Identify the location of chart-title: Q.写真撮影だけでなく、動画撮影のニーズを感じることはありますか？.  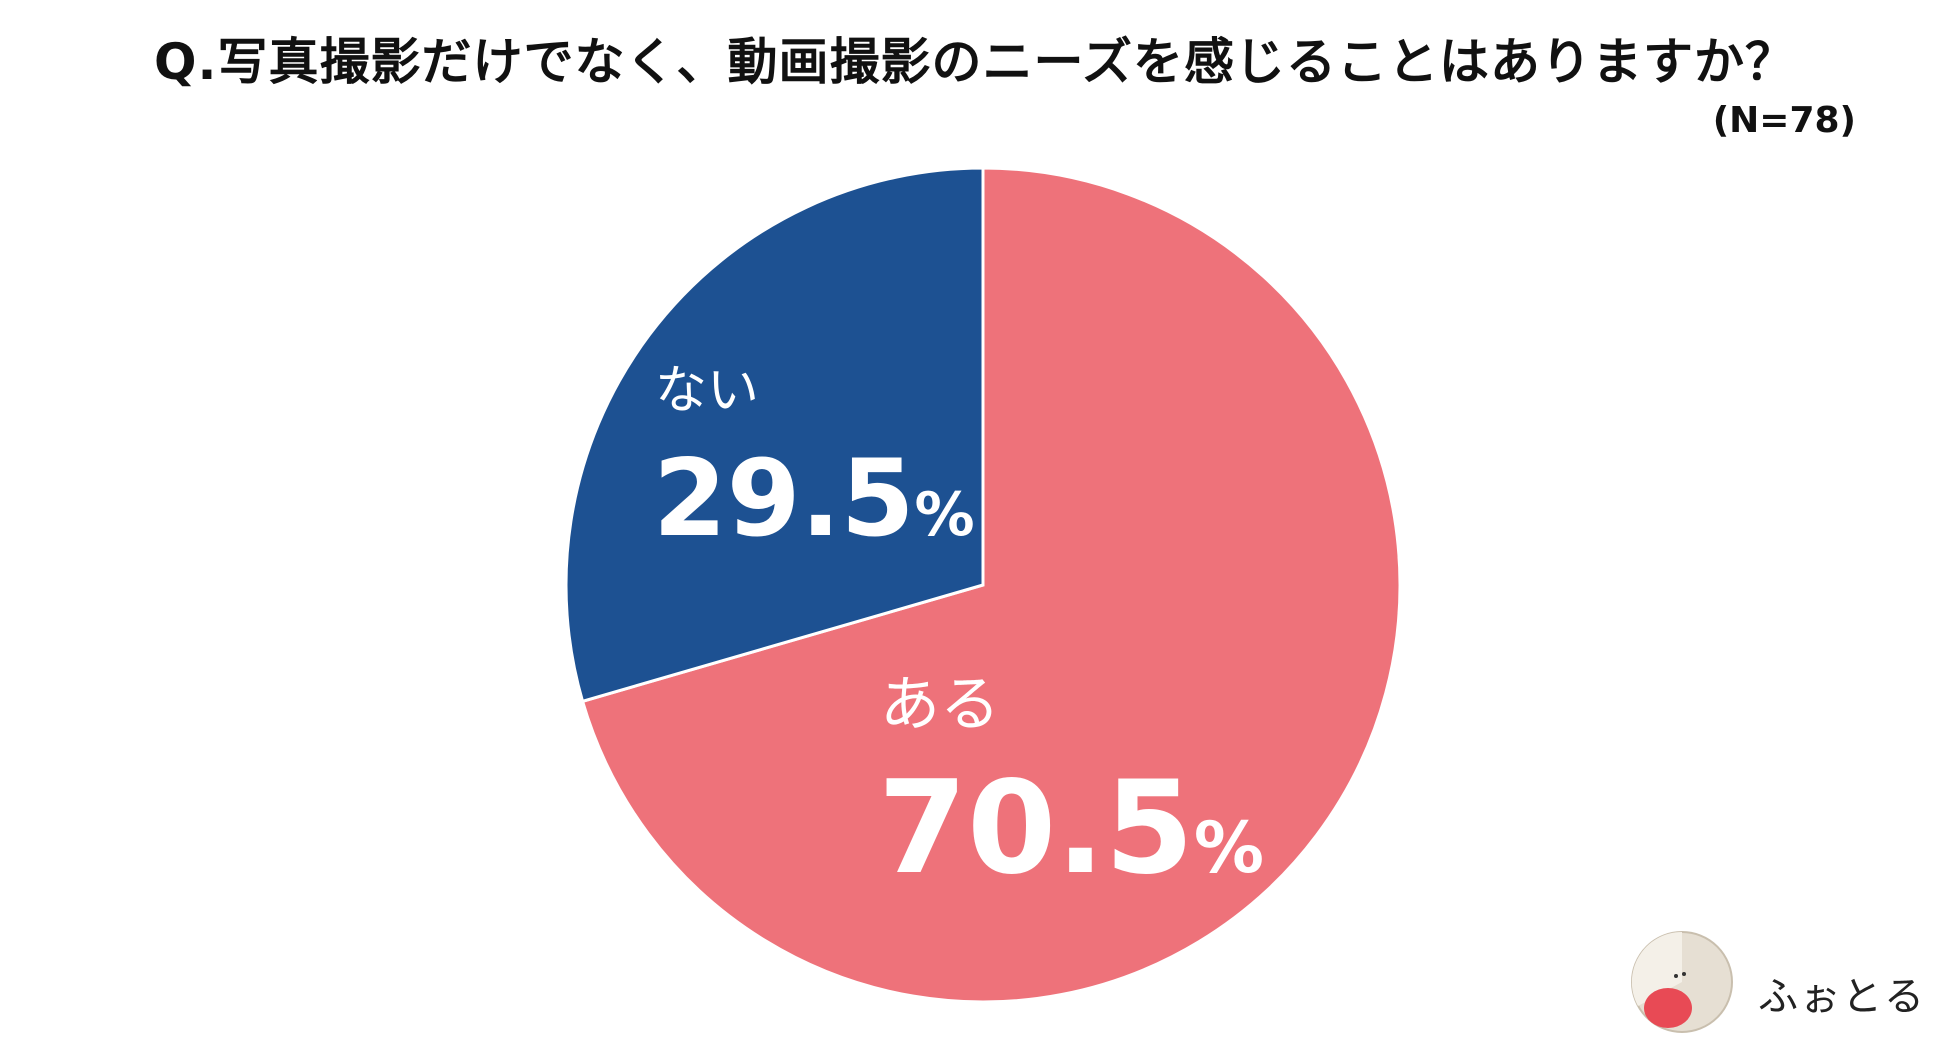
(975, 62).